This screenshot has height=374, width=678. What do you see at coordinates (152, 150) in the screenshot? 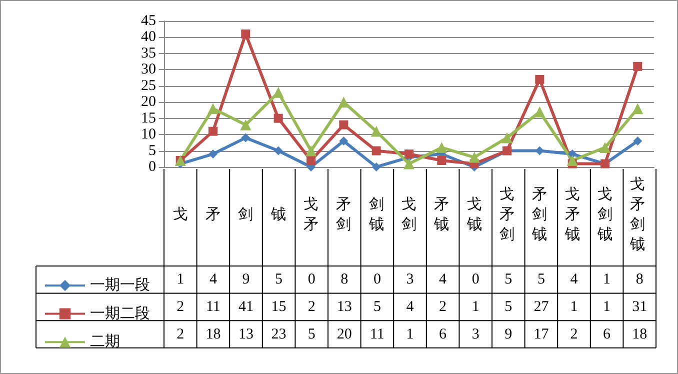
I see `y-tick-label: 5` at bounding box center [152, 150].